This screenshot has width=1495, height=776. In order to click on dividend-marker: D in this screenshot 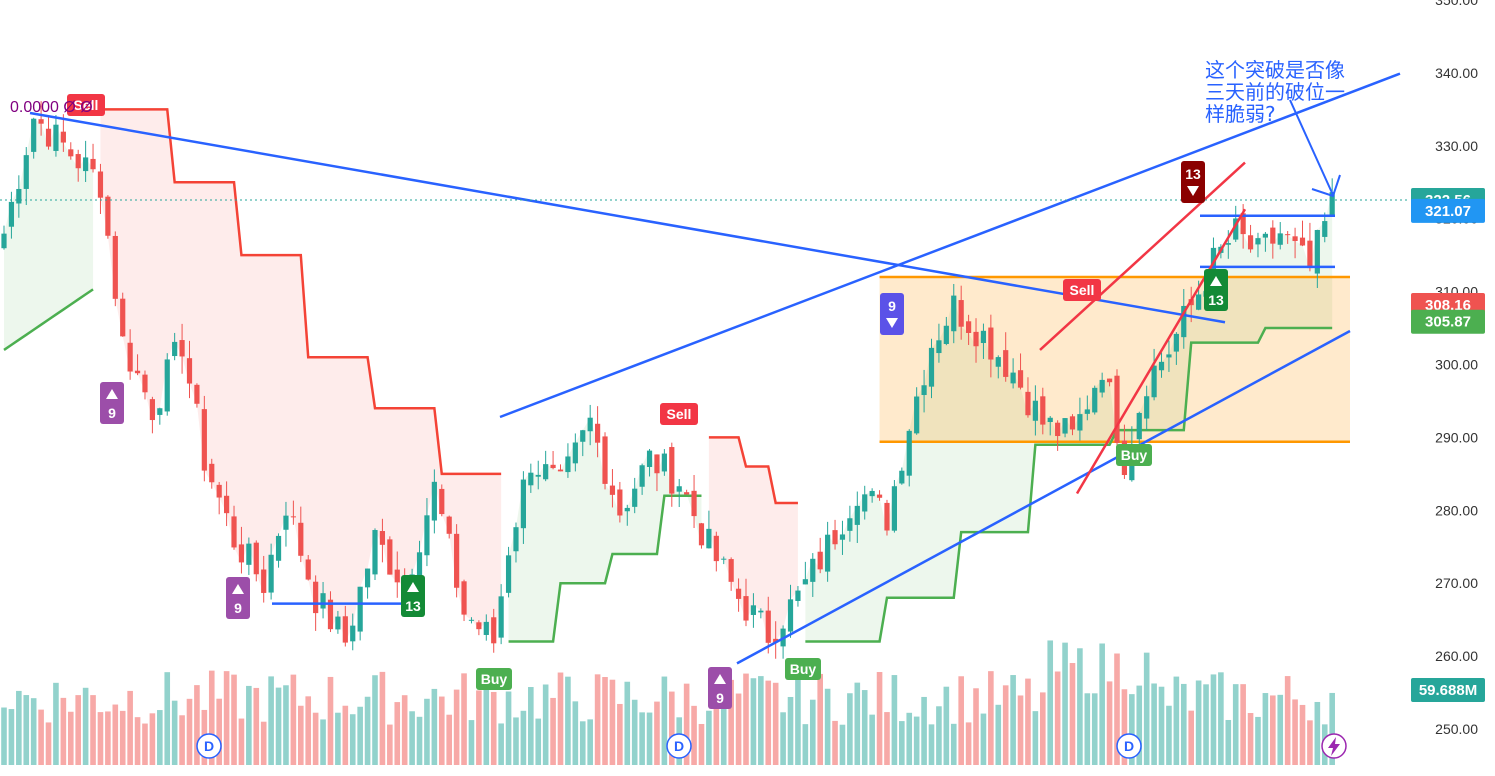, I will do `click(679, 746)`.